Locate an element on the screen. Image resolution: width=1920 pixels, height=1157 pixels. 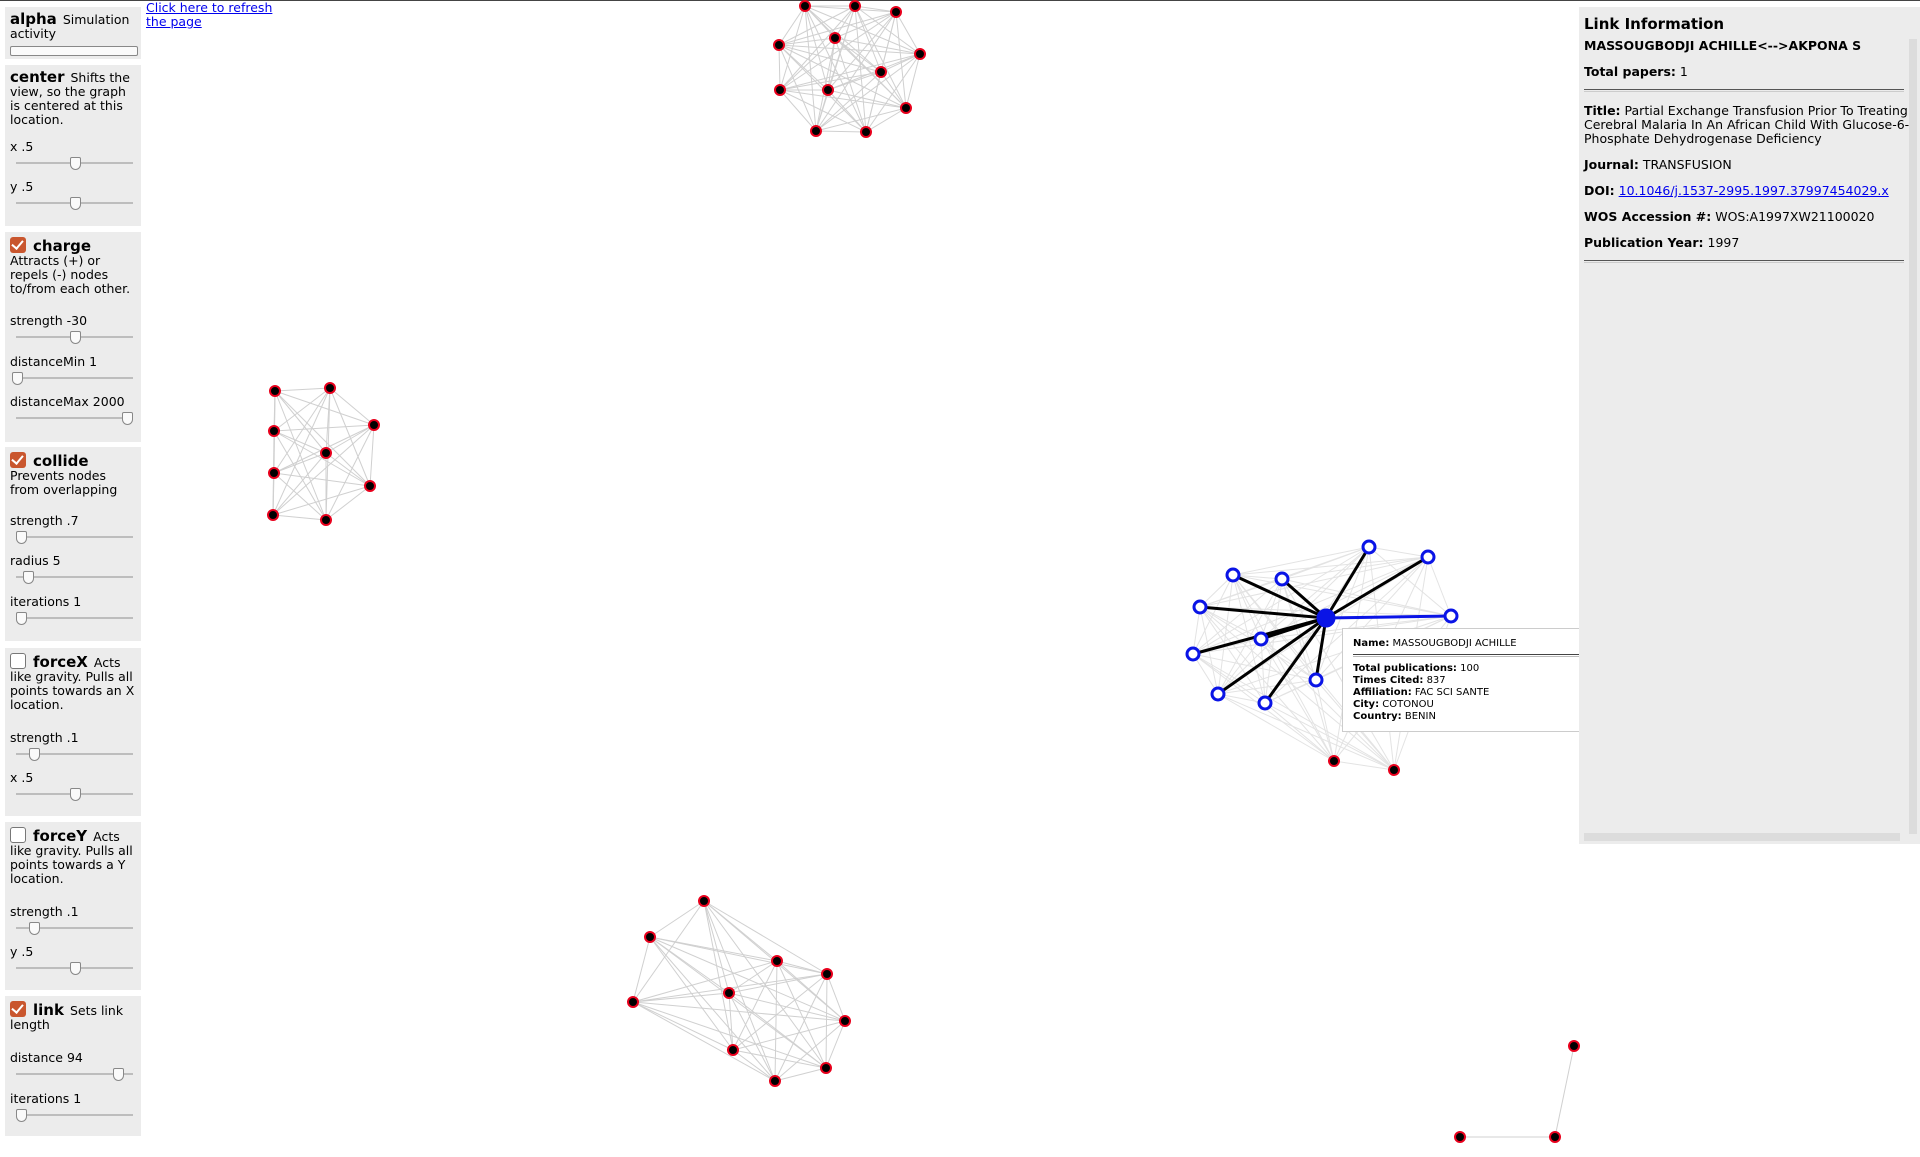
charge-checkbox is located at coordinates (18, 245).